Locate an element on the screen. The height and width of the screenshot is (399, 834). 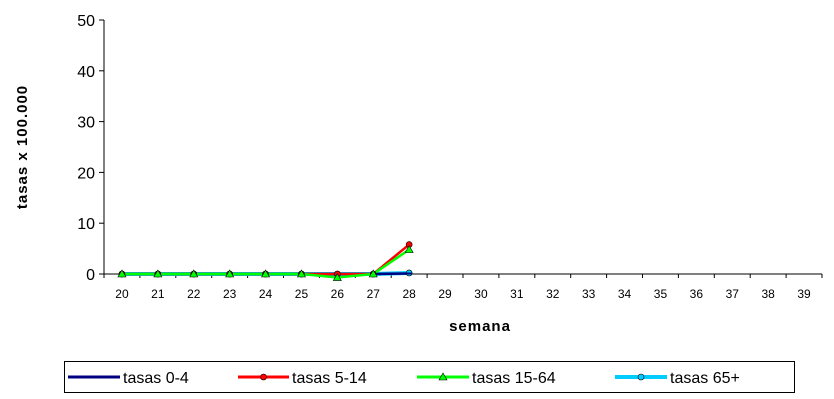
y-tick-label: 30 is located at coordinates (86, 123).